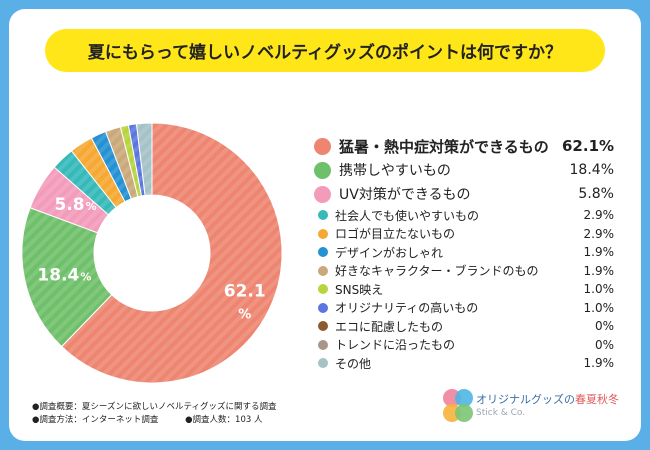  Describe the element at coordinates (395, 345) in the screenshot. I see `legend-label-10: トレンドに沿ったもの` at that location.